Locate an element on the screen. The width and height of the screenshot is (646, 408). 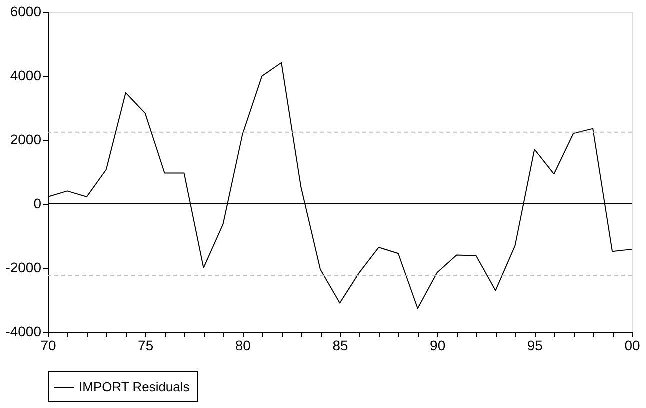
y-tick-label: -2000 is located at coordinates (24, 268).